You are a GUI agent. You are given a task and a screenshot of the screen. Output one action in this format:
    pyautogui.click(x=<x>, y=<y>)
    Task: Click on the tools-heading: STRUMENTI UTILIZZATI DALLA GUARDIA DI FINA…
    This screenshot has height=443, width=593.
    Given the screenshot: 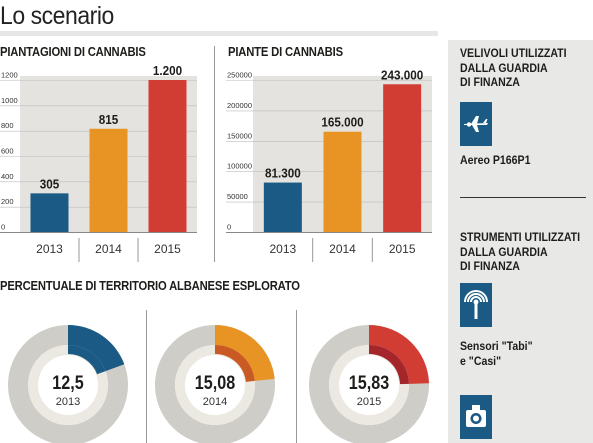 What is the action you would take?
    pyautogui.click(x=520, y=251)
    